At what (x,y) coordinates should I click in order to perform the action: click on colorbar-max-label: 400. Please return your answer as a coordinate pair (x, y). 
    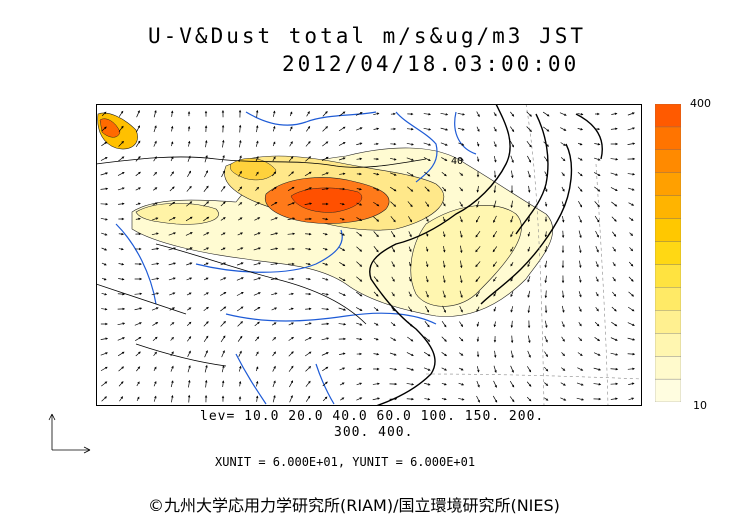
    Looking at the image, I should click on (700, 103).